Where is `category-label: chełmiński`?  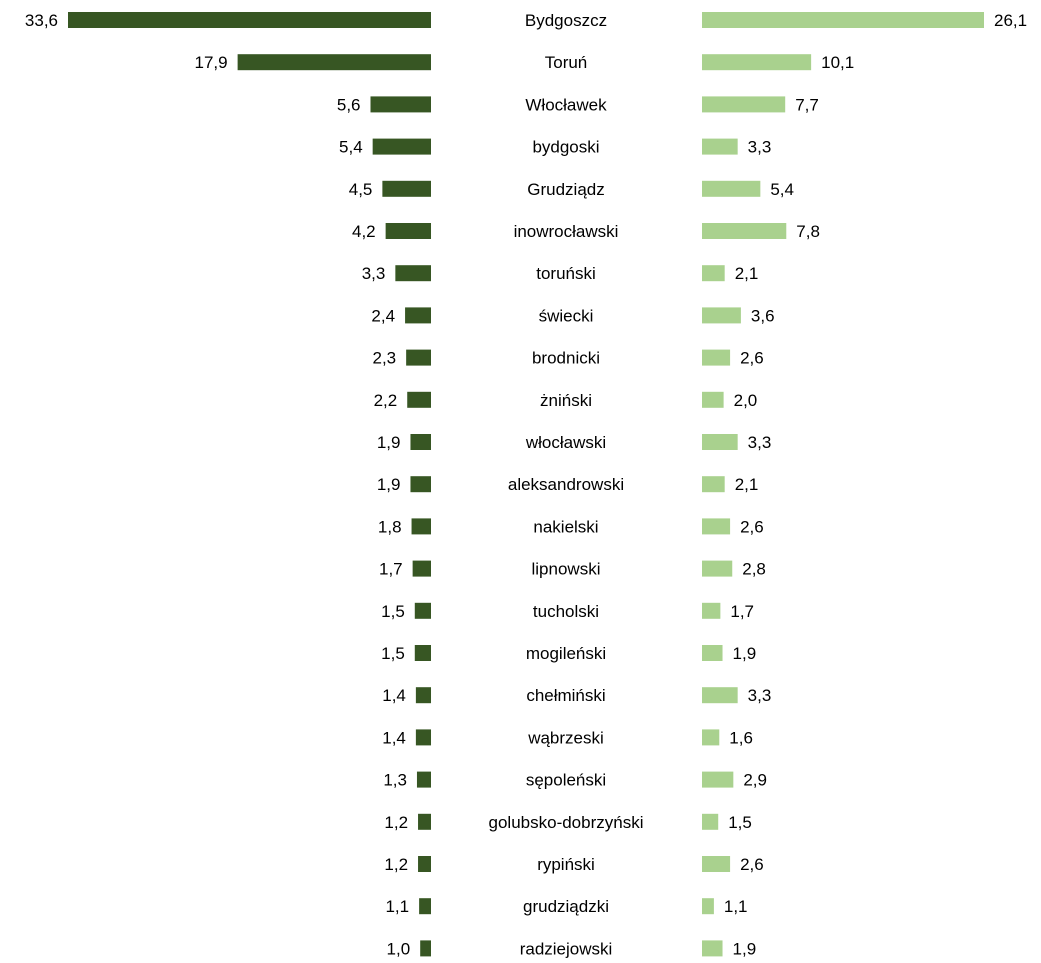 category-label: chełmiński is located at coordinates (565, 695).